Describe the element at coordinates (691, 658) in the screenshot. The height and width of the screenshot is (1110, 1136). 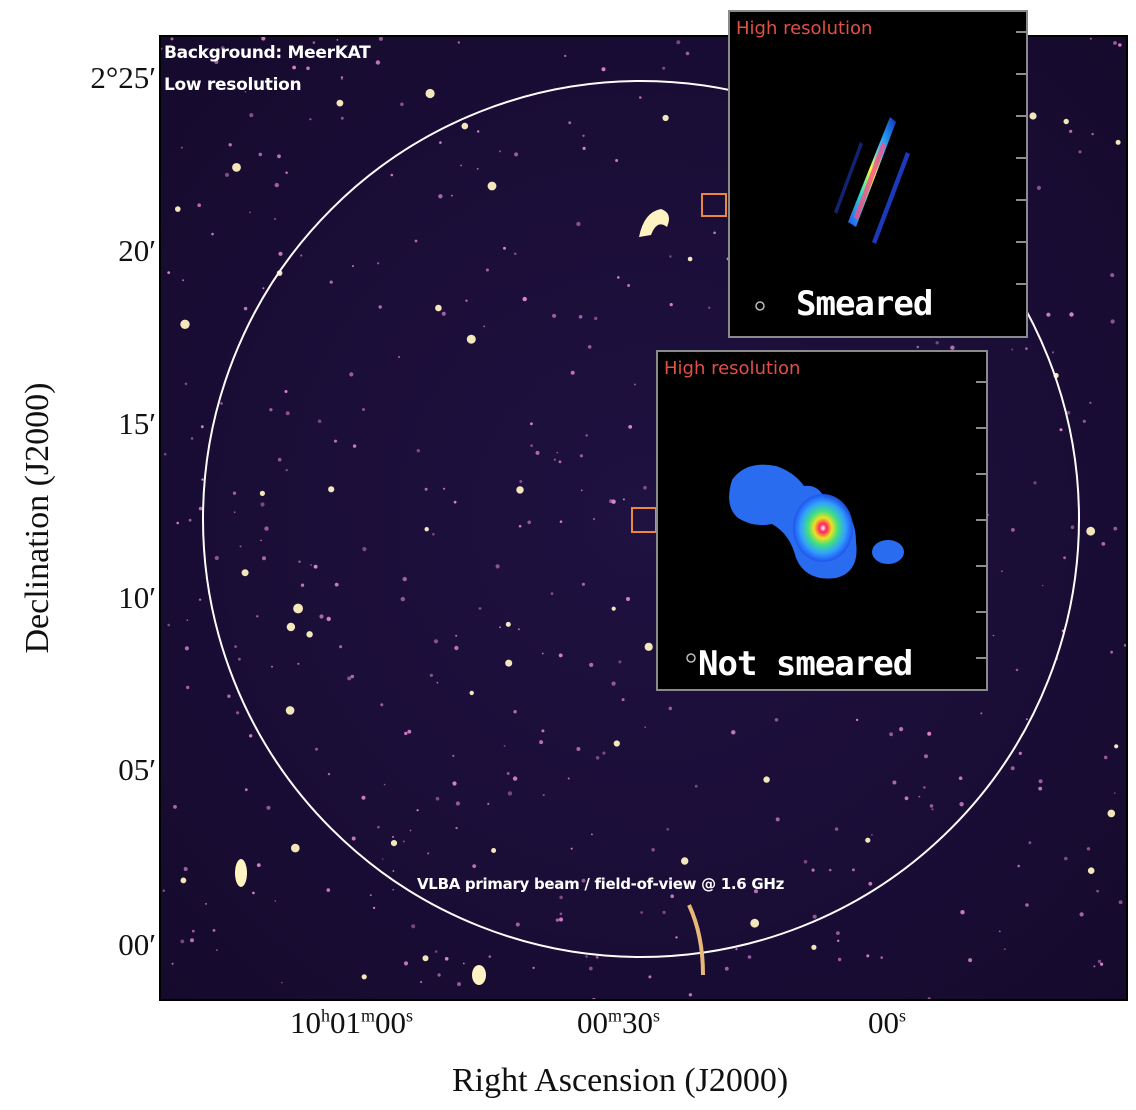
I see `beam-ellipse-icon` at that location.